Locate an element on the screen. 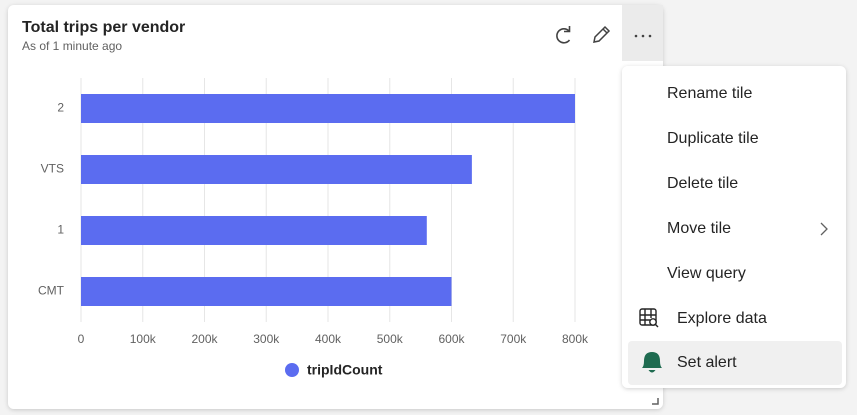  y-tick-label: 2 is located at coordinates (60, 108).